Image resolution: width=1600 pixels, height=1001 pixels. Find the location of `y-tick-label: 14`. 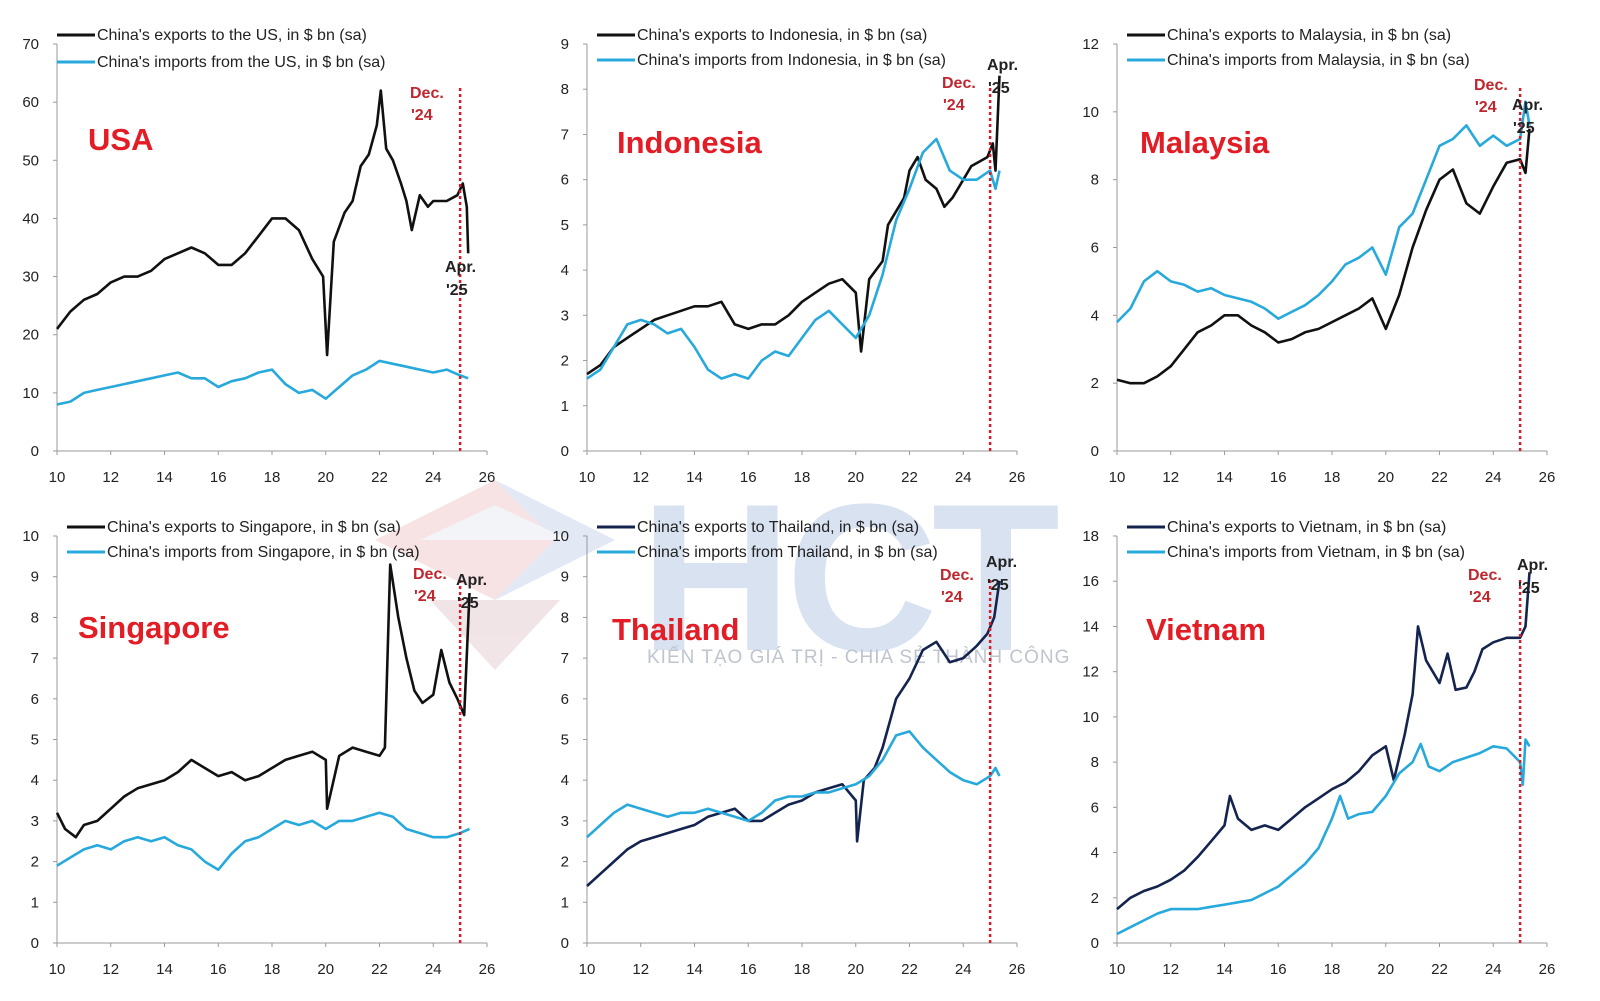

y-tick-label: 14 is located at coordinates (1090, 626).